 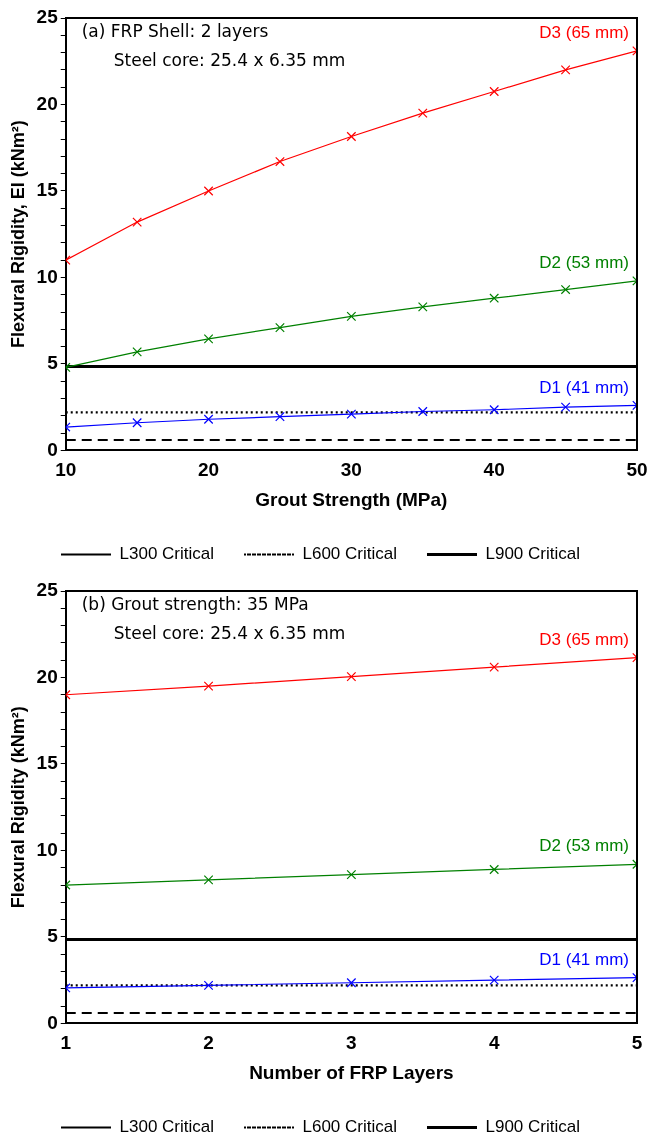 What do you see at coordinates (494, 470) in the screenshot?
I see `x-tick-label: 40` at bounding box center [494, 470].